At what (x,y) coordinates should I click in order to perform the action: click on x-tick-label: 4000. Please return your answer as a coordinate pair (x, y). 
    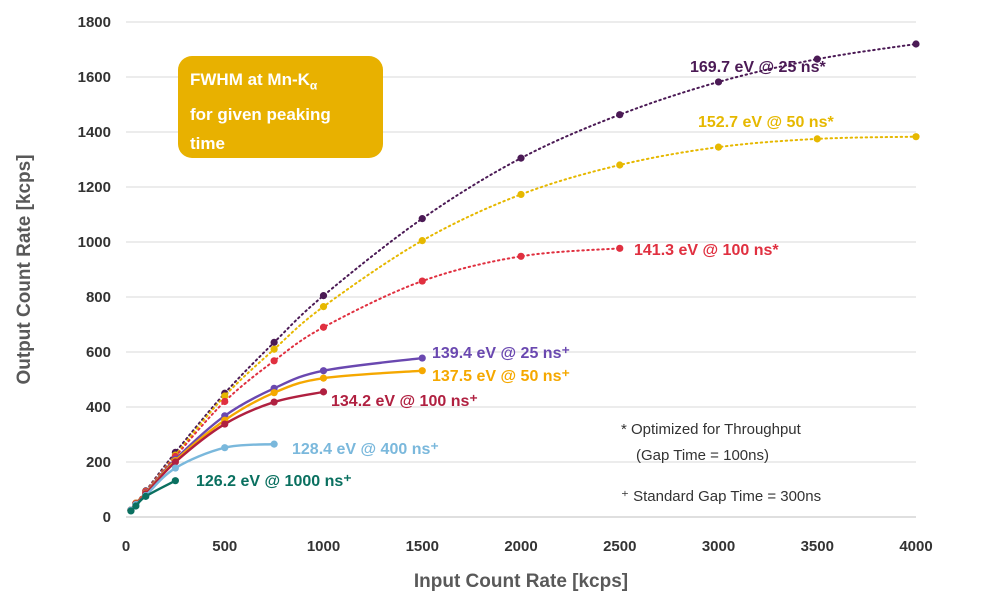
    Looking at the image, I should click on (915, 546).